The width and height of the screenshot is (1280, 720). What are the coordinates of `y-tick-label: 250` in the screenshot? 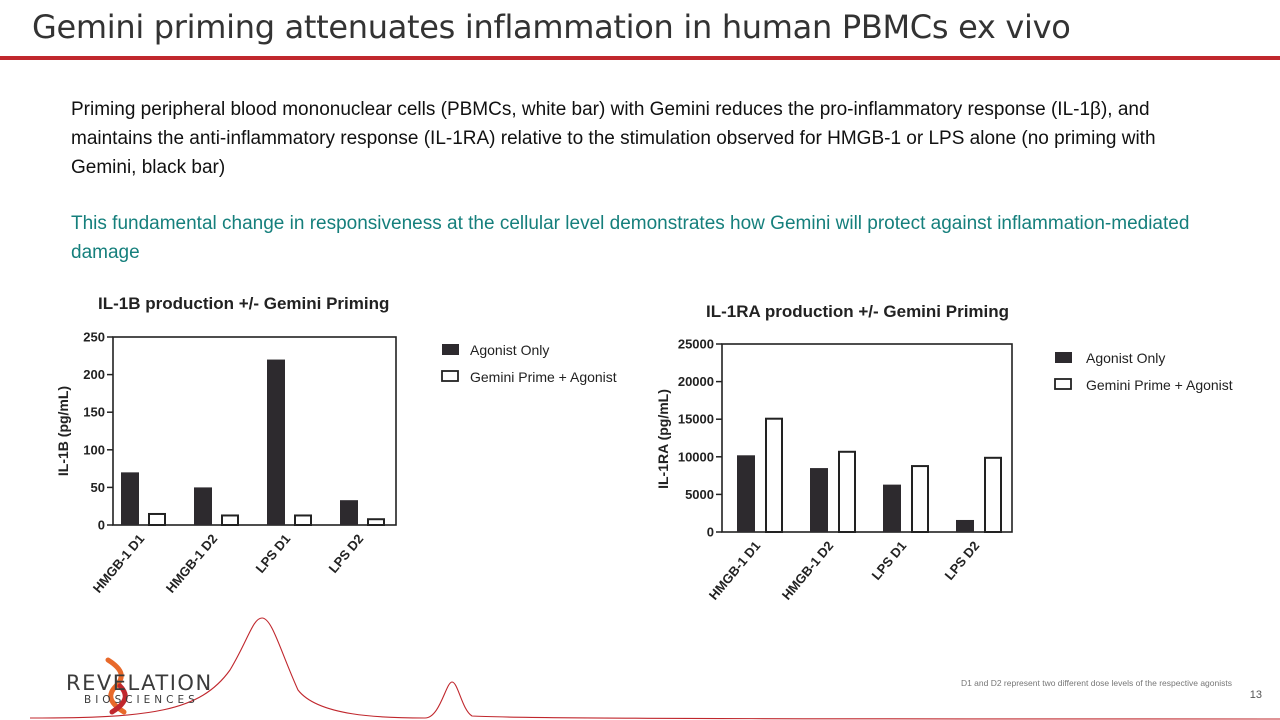 It's located at (94, 337).